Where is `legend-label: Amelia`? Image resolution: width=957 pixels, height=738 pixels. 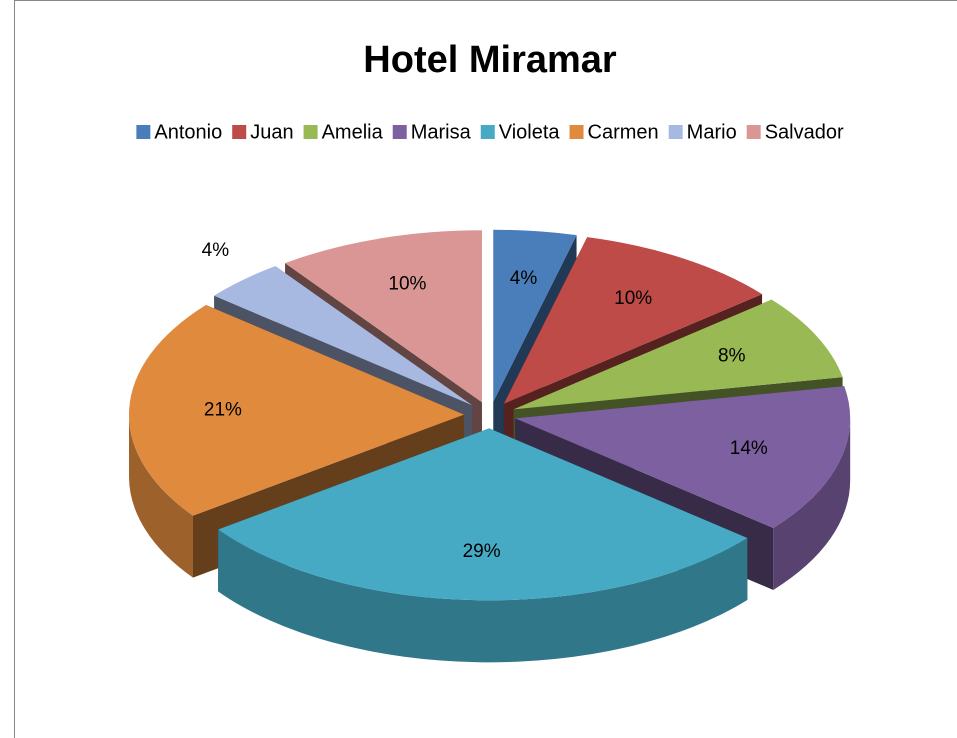
legend-label: Amelia is located at coordinates (353, 132).